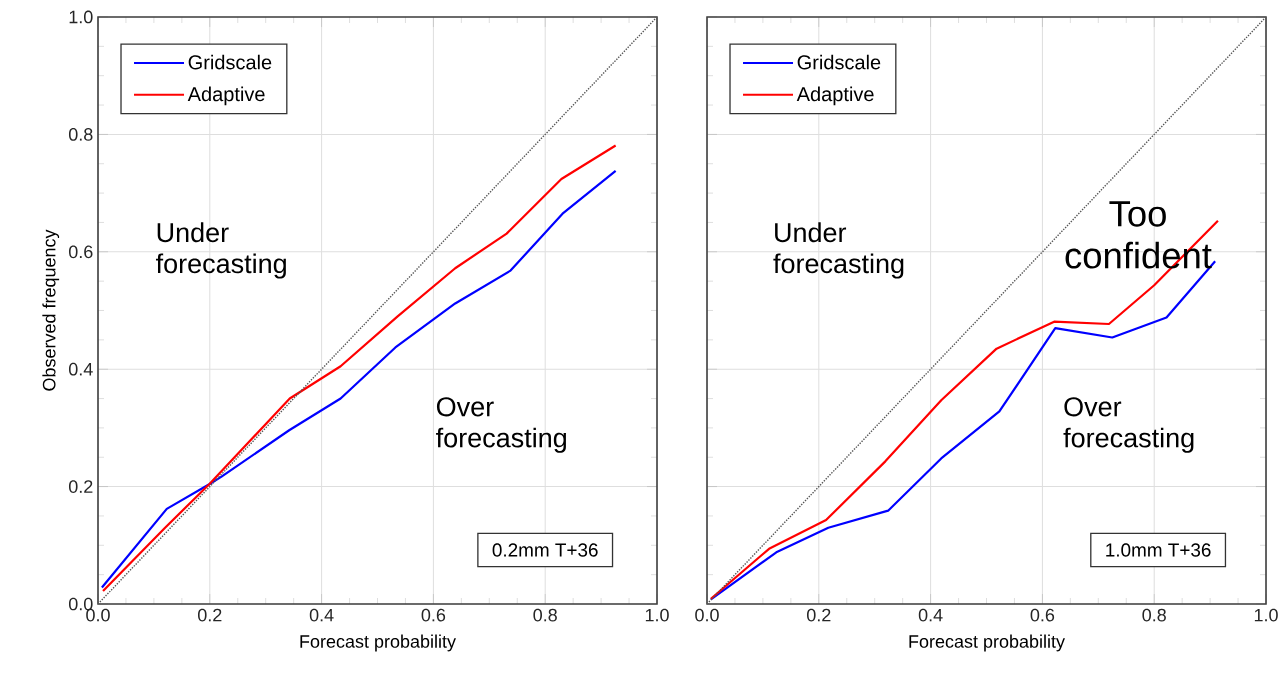 This screenshot has height=679, width=1282. I want to click on y-tick-label: 0.2, so click(80, 486).